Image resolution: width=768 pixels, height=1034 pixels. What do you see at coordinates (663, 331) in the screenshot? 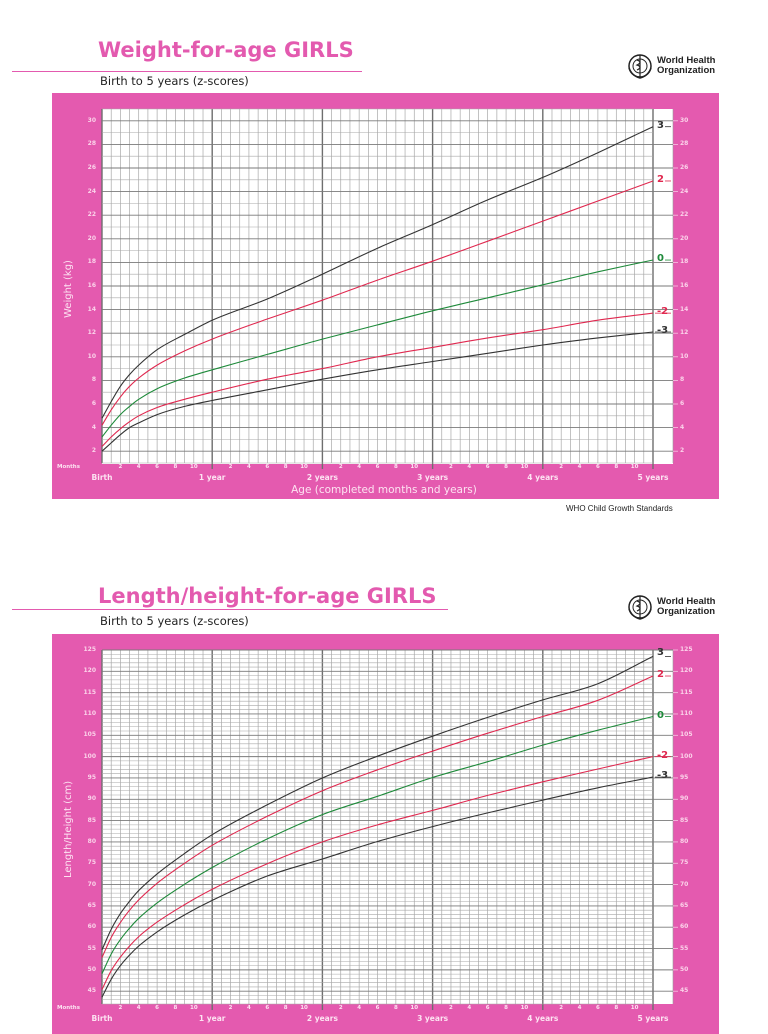
I see `z-score-label: -3` at bounding box center [663, 331].